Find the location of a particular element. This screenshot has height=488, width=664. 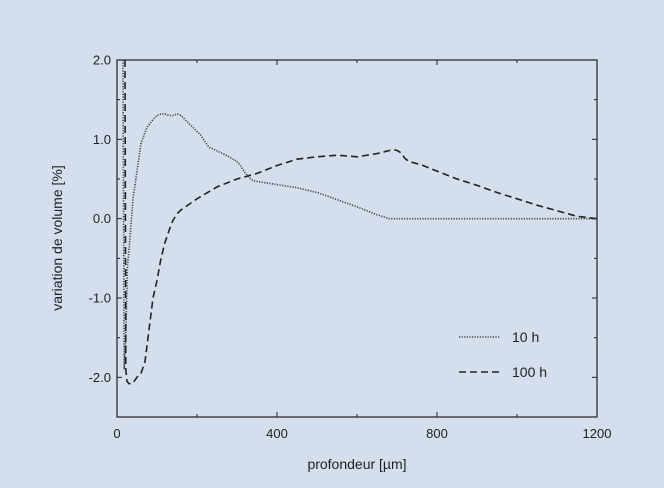

legend-label-10h: 10 h is located at coordinates (525, 337).